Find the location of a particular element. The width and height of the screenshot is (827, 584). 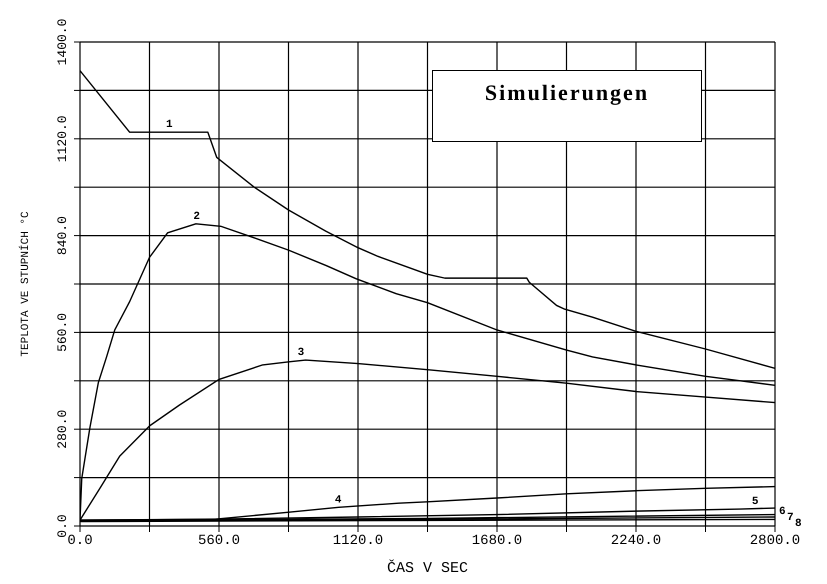

annotation: 2 is located at coordinates (196, 216).